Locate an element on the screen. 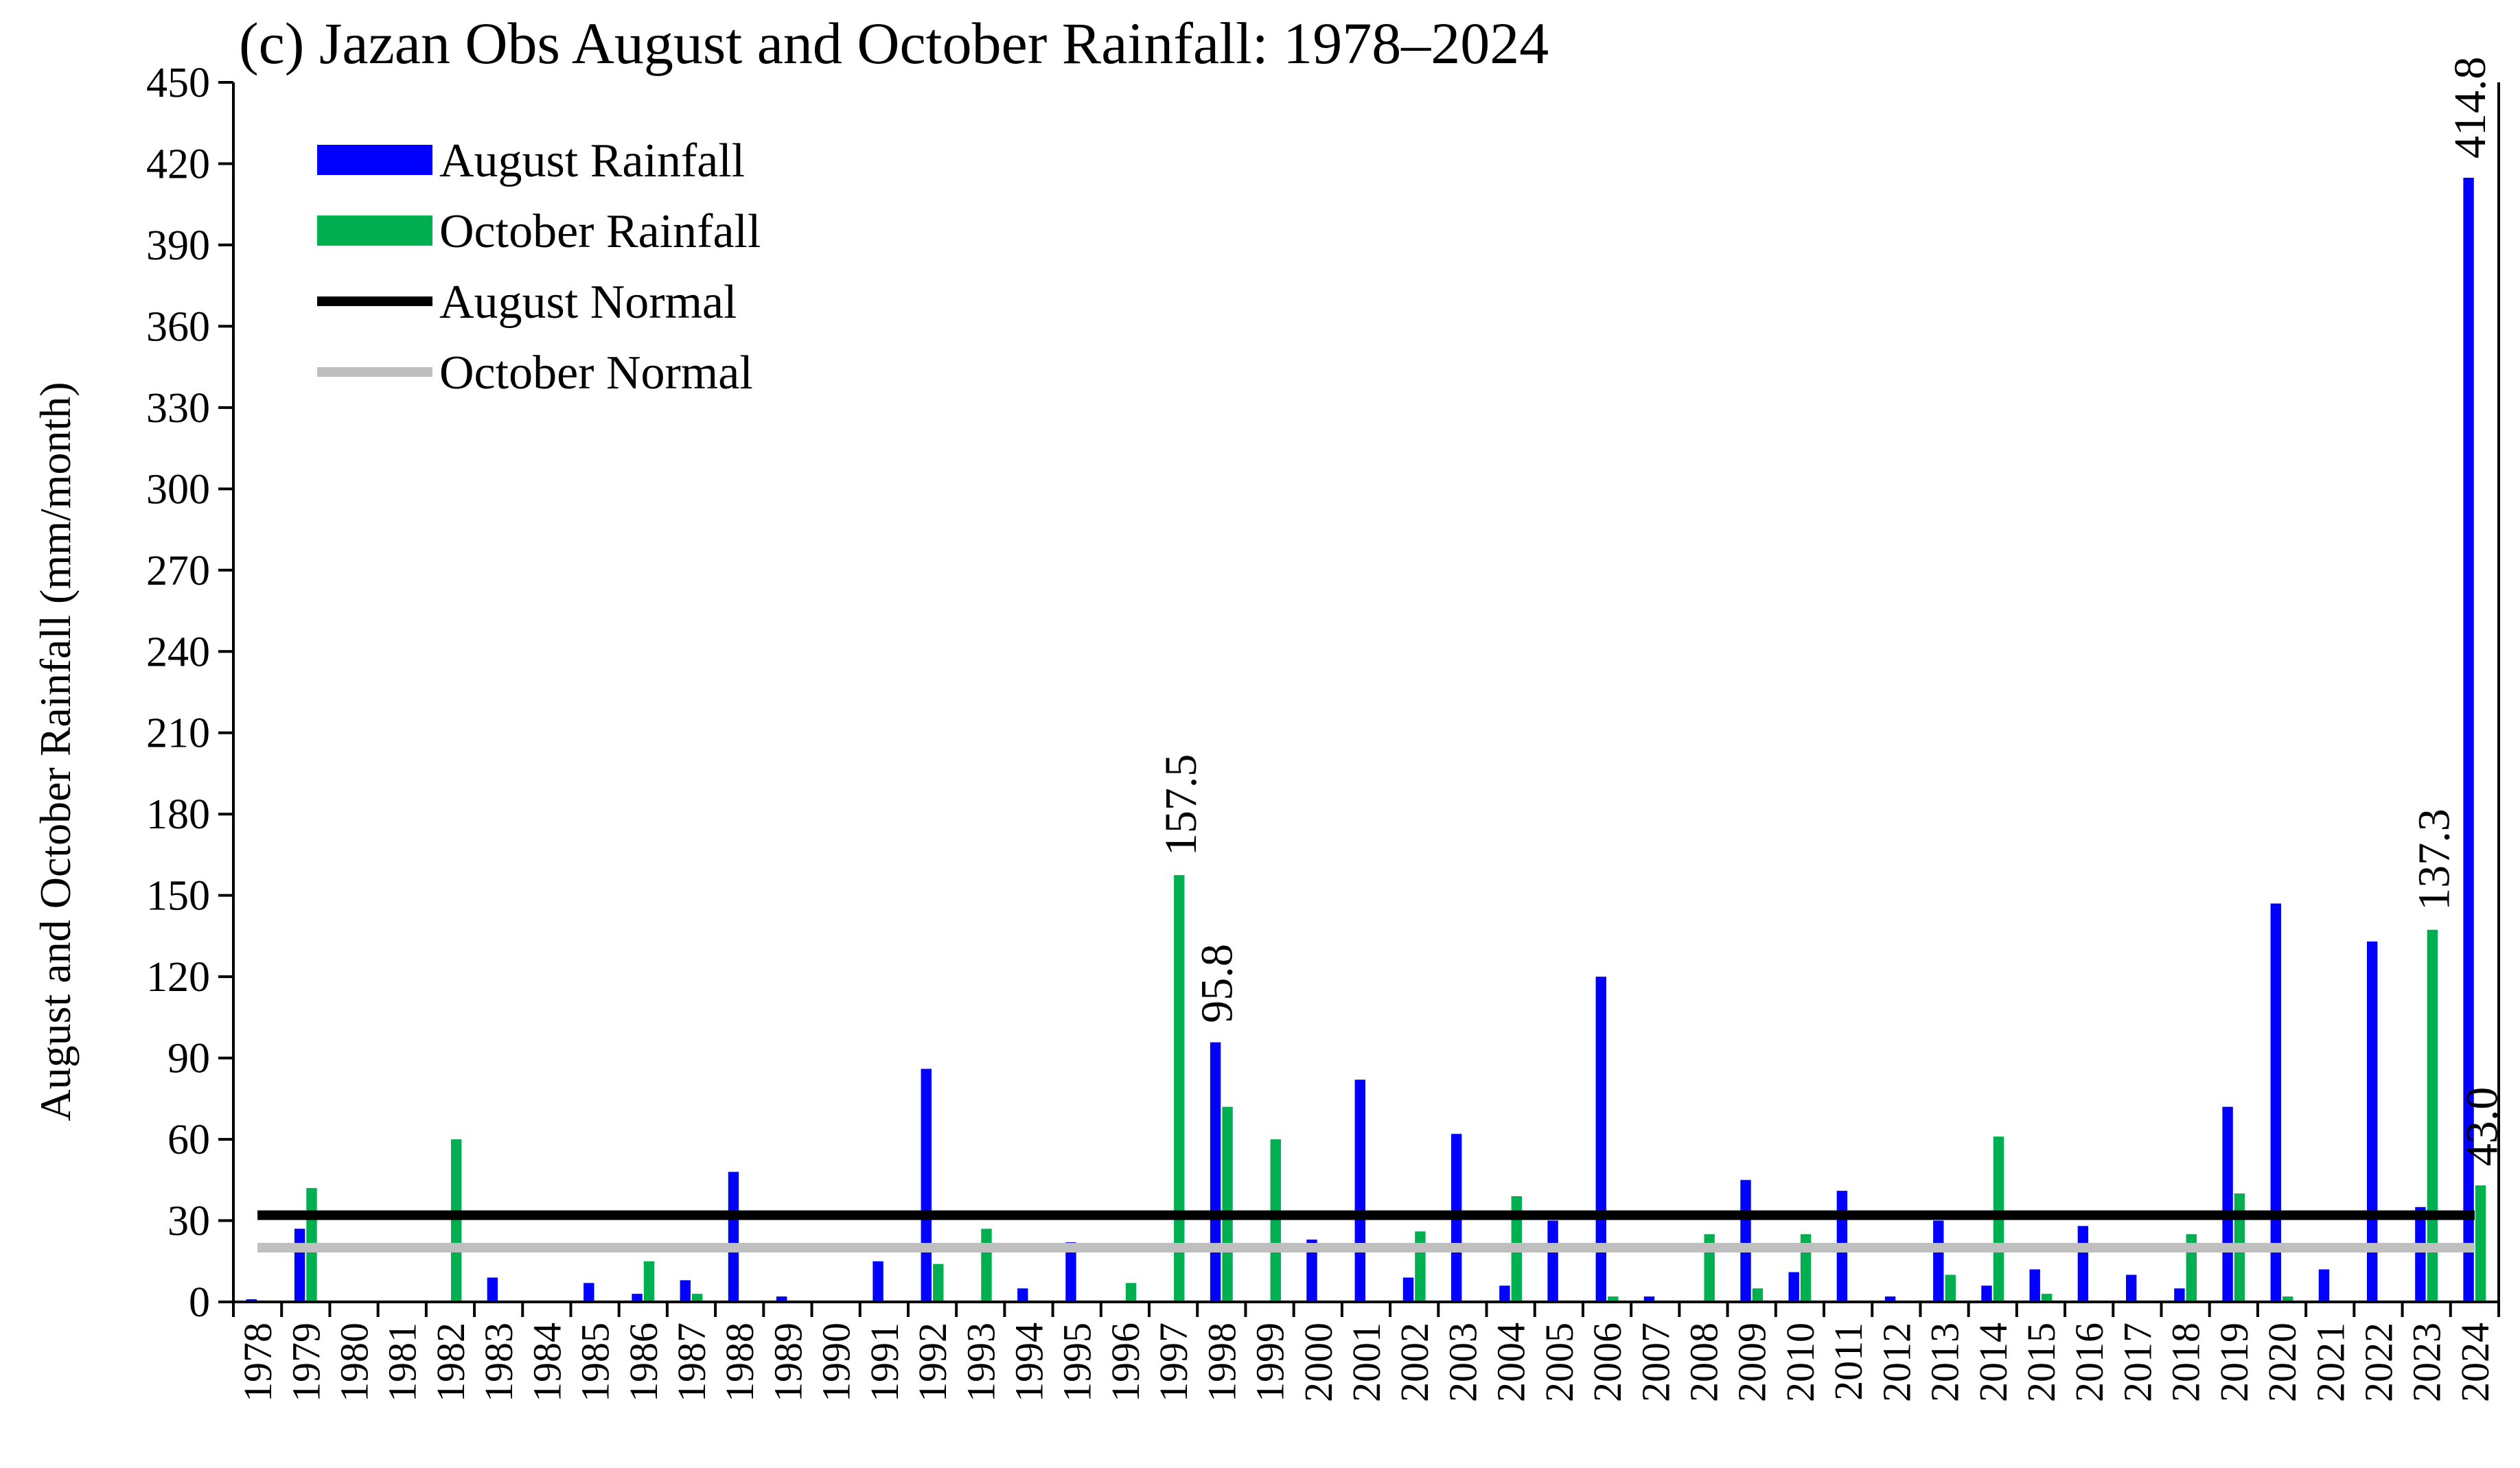 The height and width of the screenshot is (1468, 2520). x-tick-label-2006: 2006 is located at coordinates (1607, 1362).